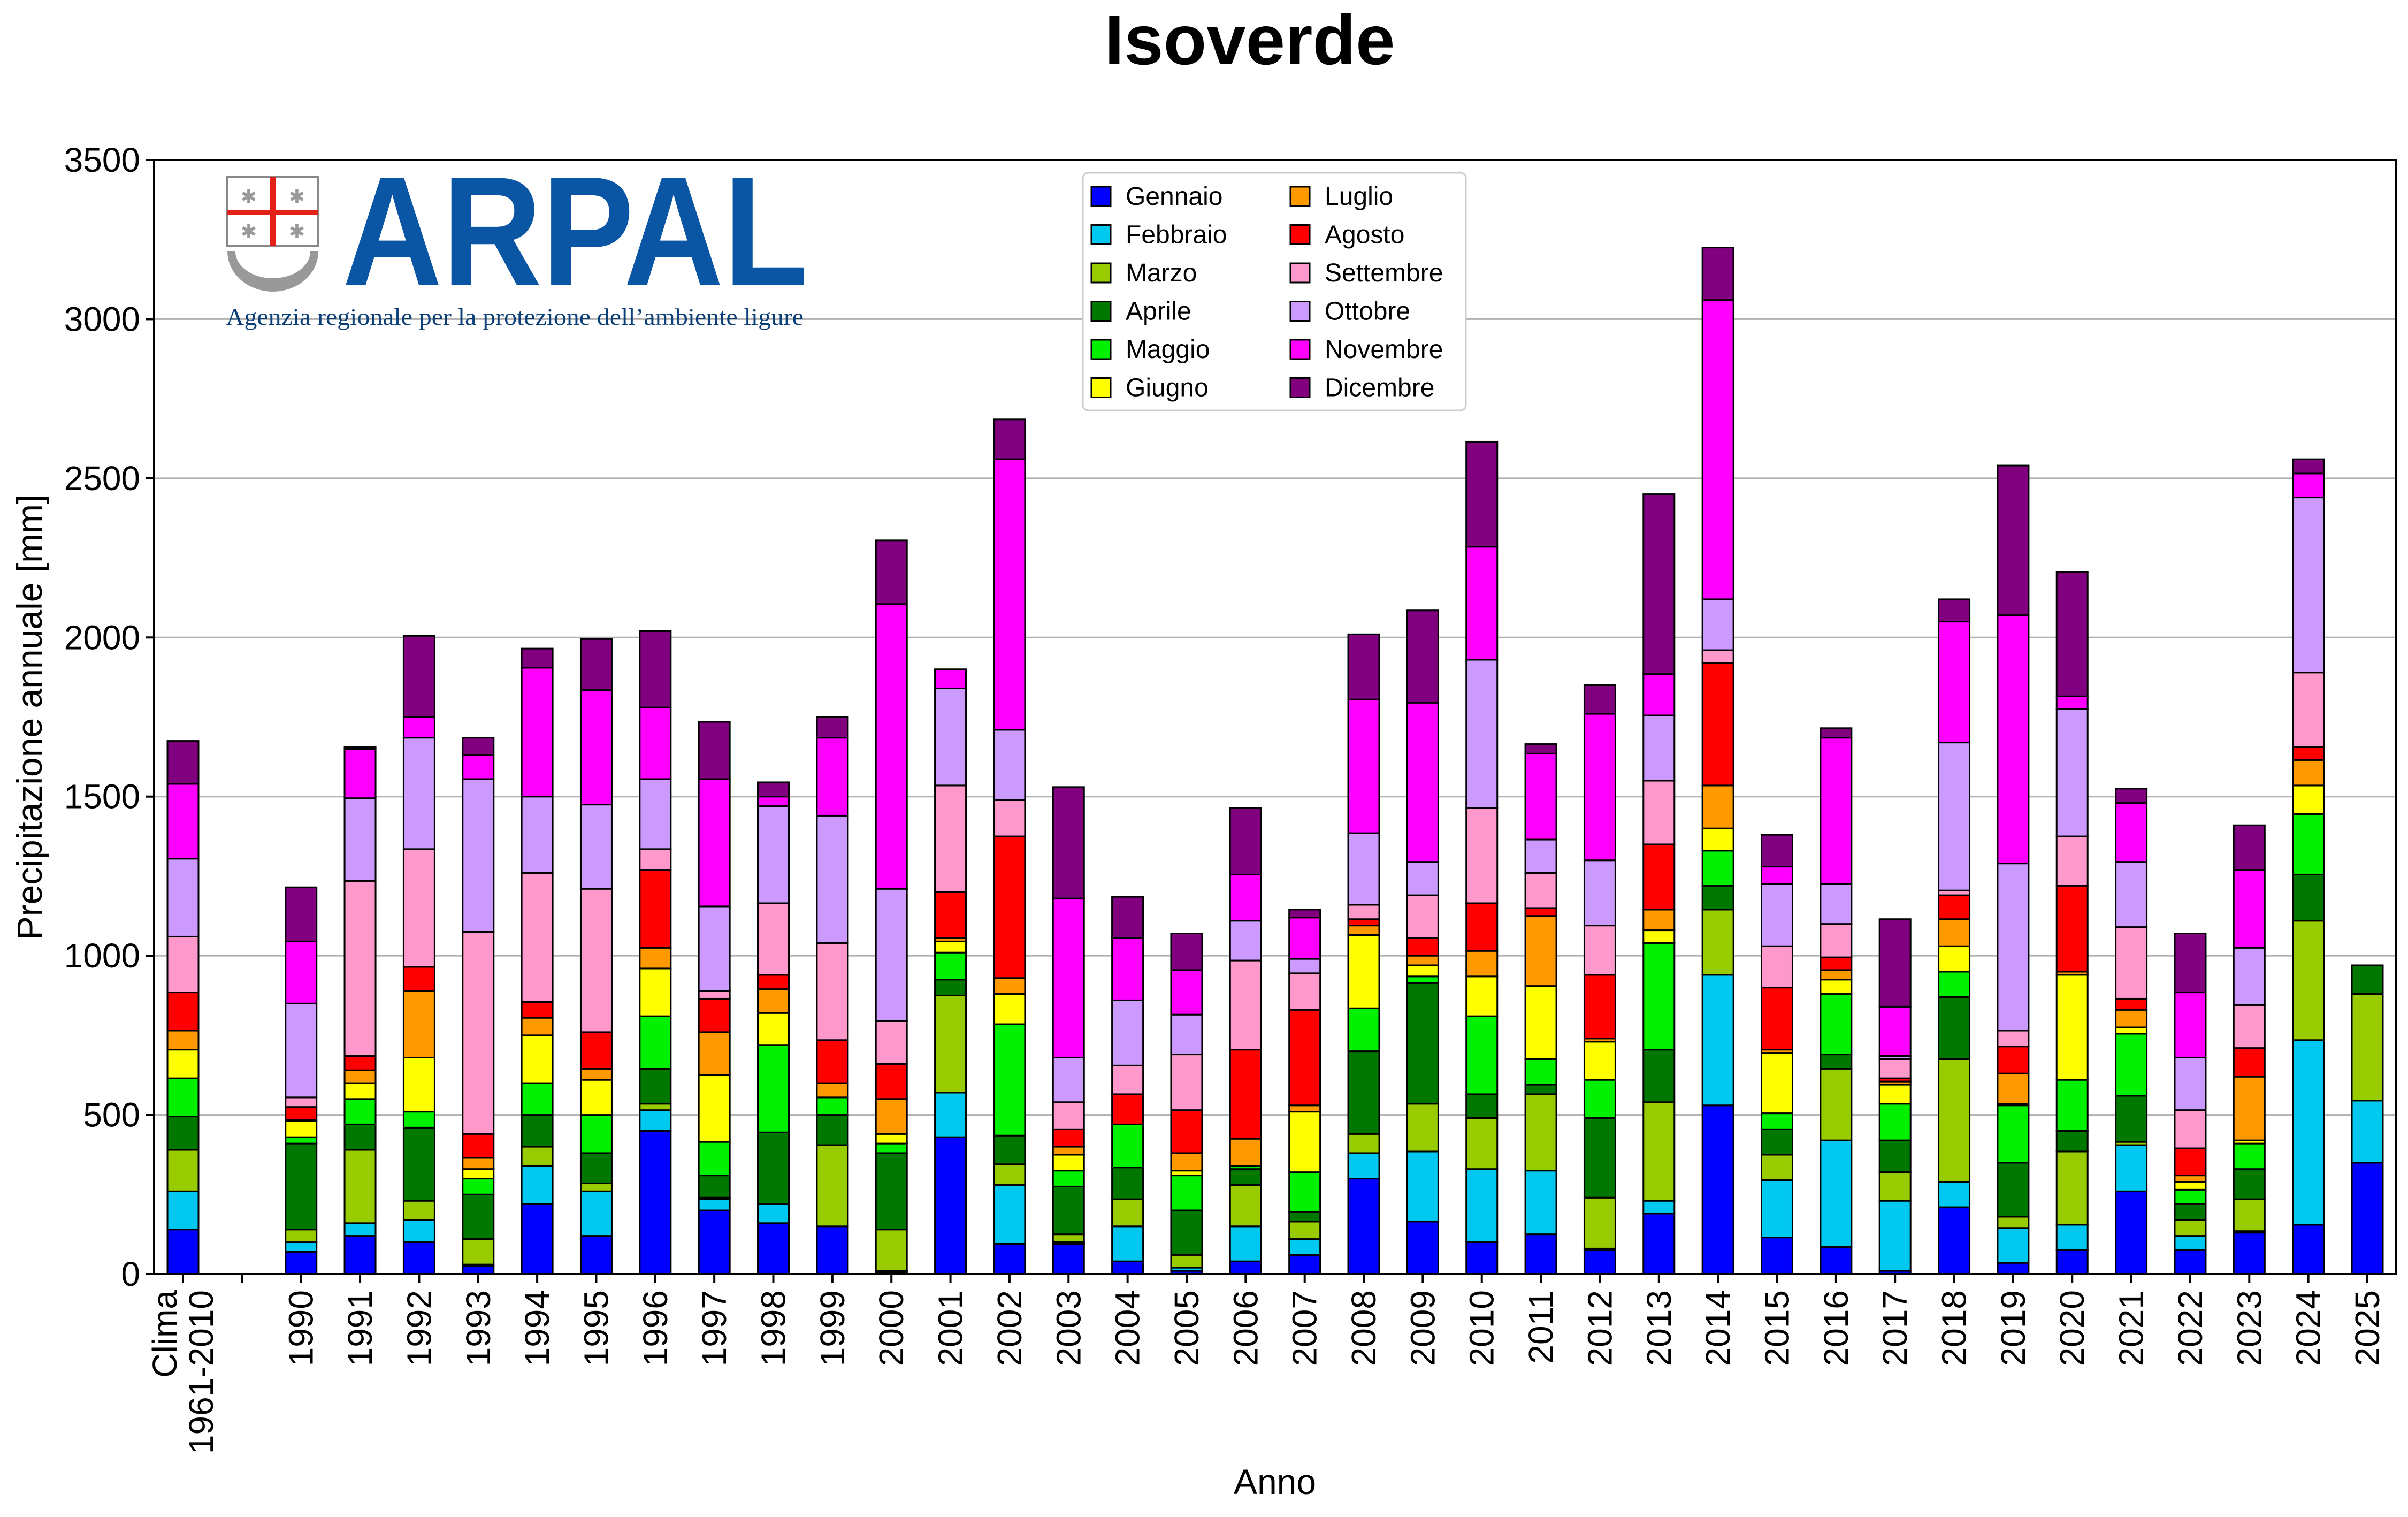 This screenshot has width=2408, height=1517. Describe the element at coordinates (1161, 273) in the screenshot. I see `legend-entry: Marzo` at that location.